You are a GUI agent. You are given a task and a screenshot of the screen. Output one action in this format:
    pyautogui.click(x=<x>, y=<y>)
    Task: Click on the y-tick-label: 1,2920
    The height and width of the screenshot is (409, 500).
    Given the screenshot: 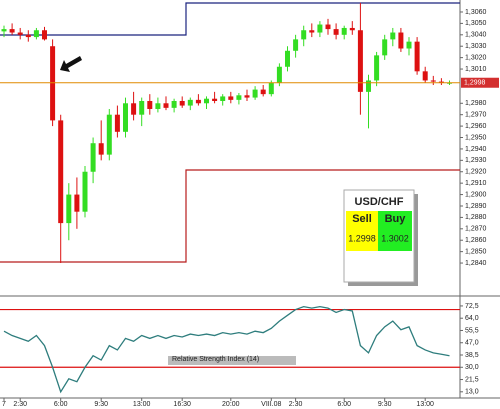 What is the action you would take?
    pyautogui.click(x=476, y=172)
    